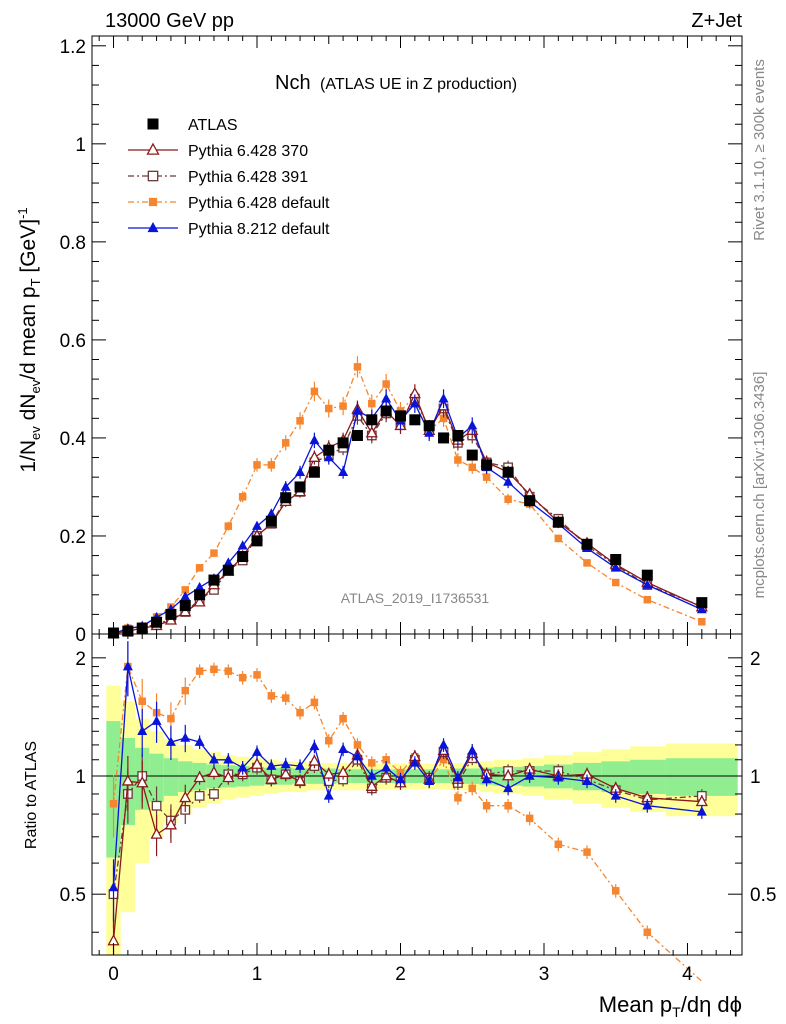 The width and height of the screenshot is (786, 1024). Describe the element at coordinates (31, 795) in the screenshot. I see `ratio-ylabel: Ratio to ATLAS` at that location.